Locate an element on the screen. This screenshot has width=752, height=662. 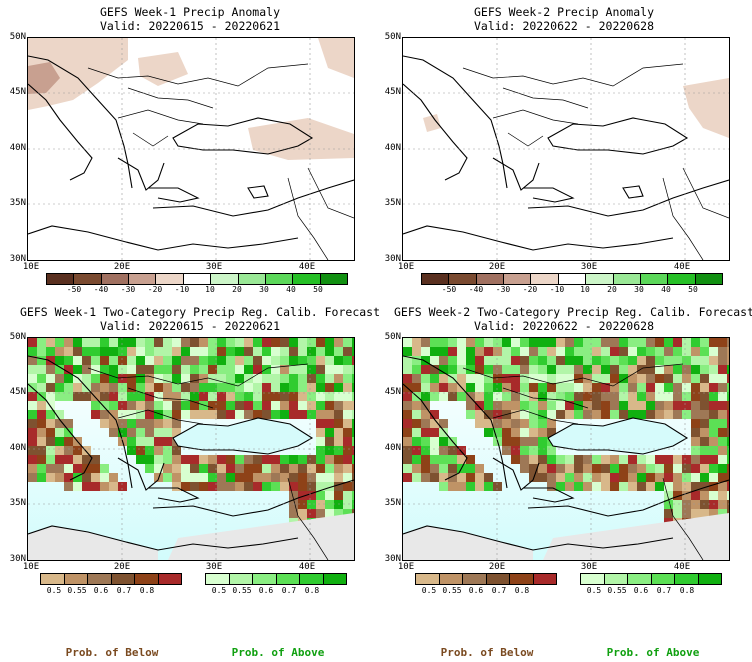
lon-label: 40E is located at coordinates (307, 267).